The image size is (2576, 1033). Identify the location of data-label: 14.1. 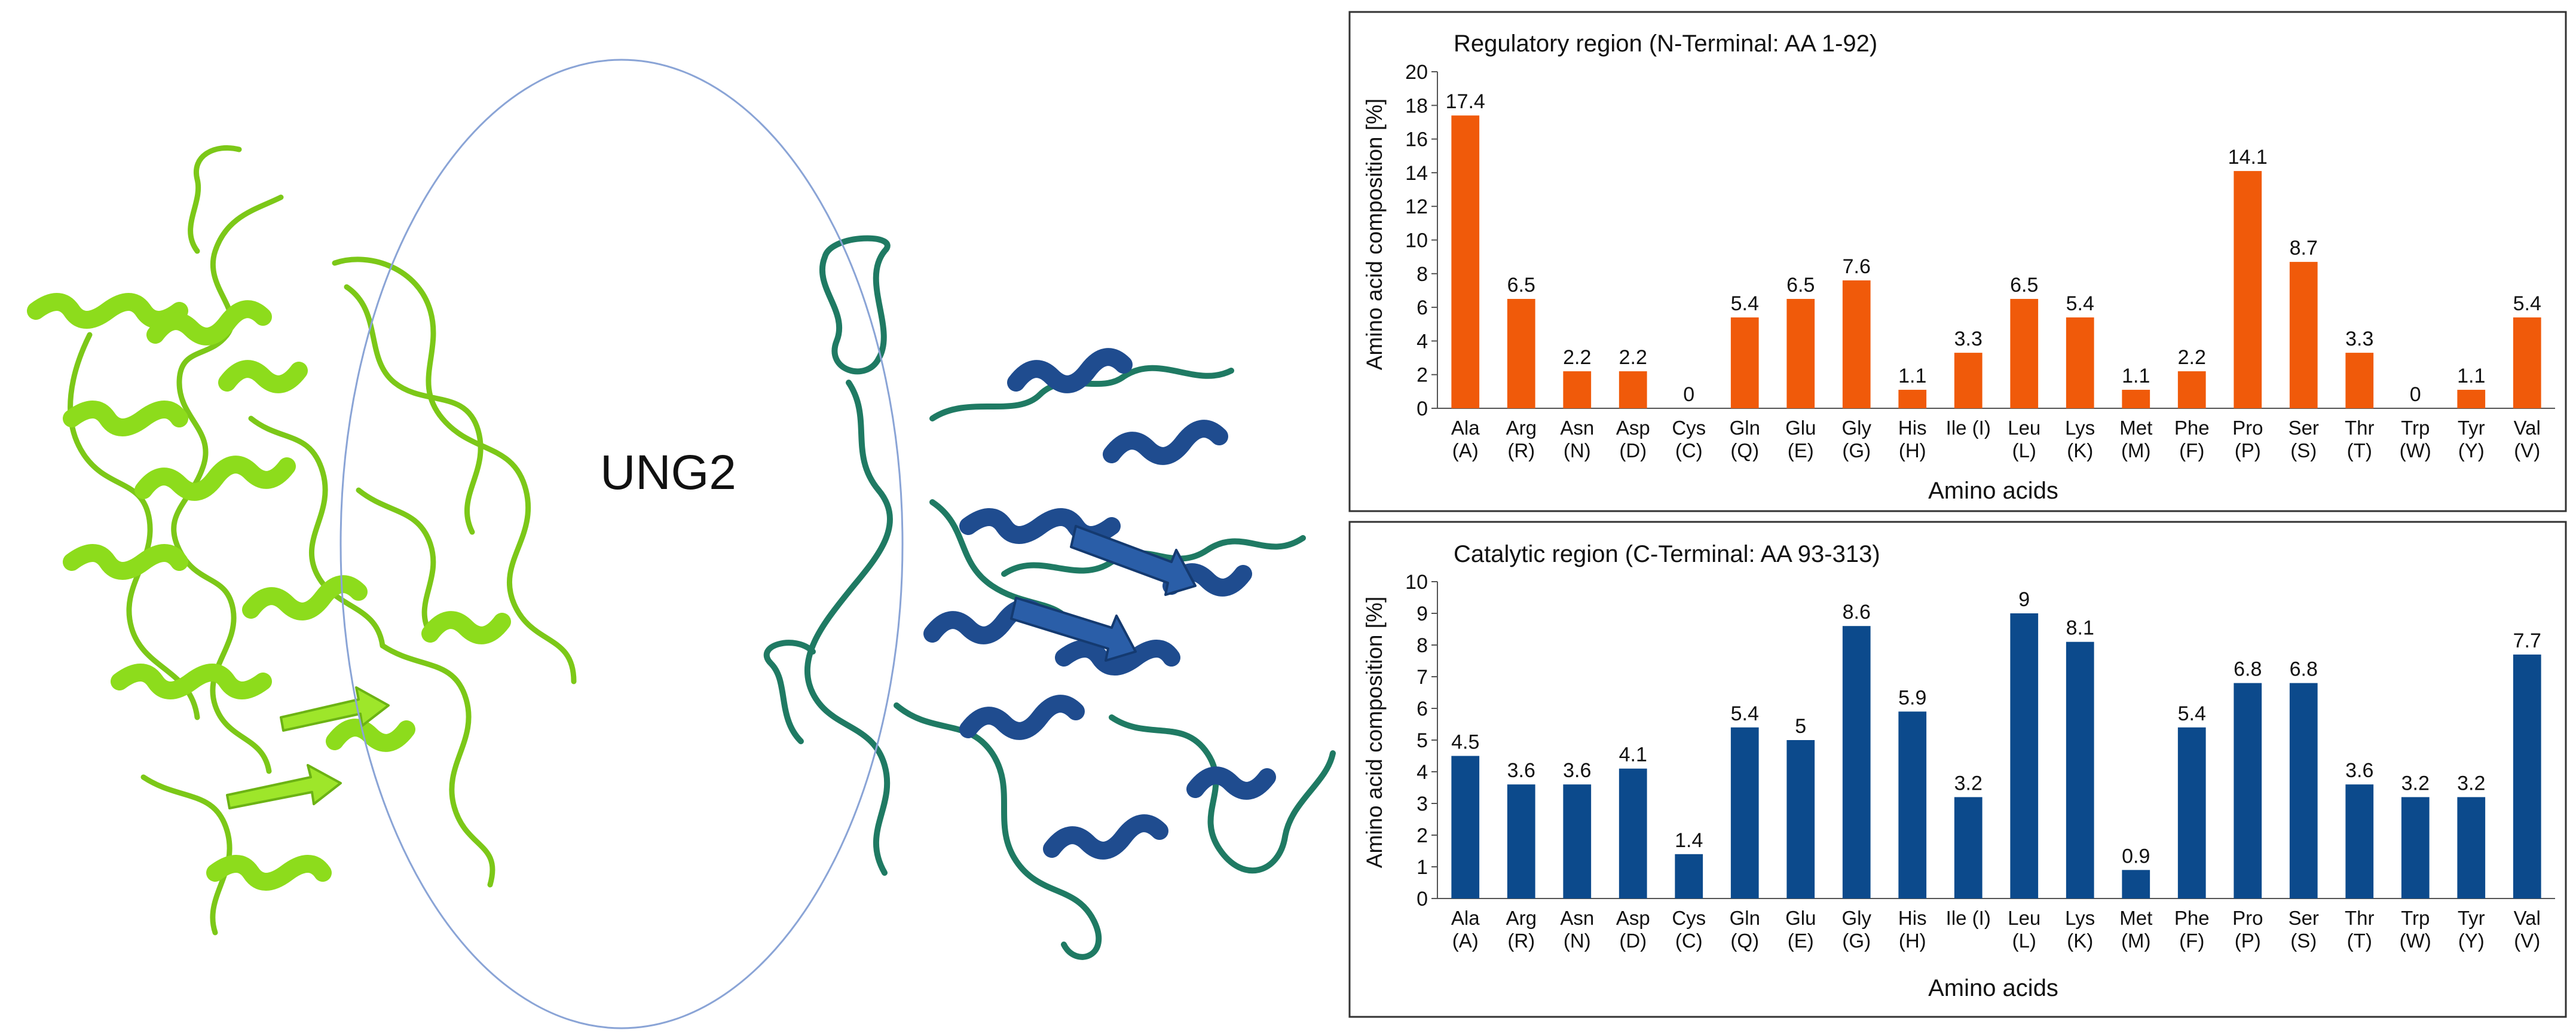
(2248, 157).